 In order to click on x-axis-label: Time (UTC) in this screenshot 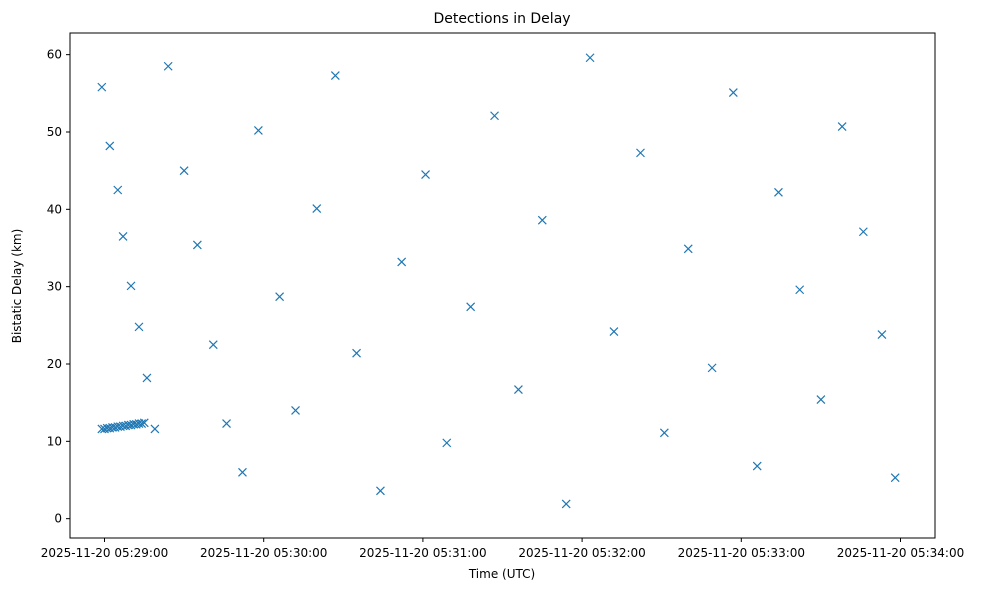, I will do `click(501, 574)`.